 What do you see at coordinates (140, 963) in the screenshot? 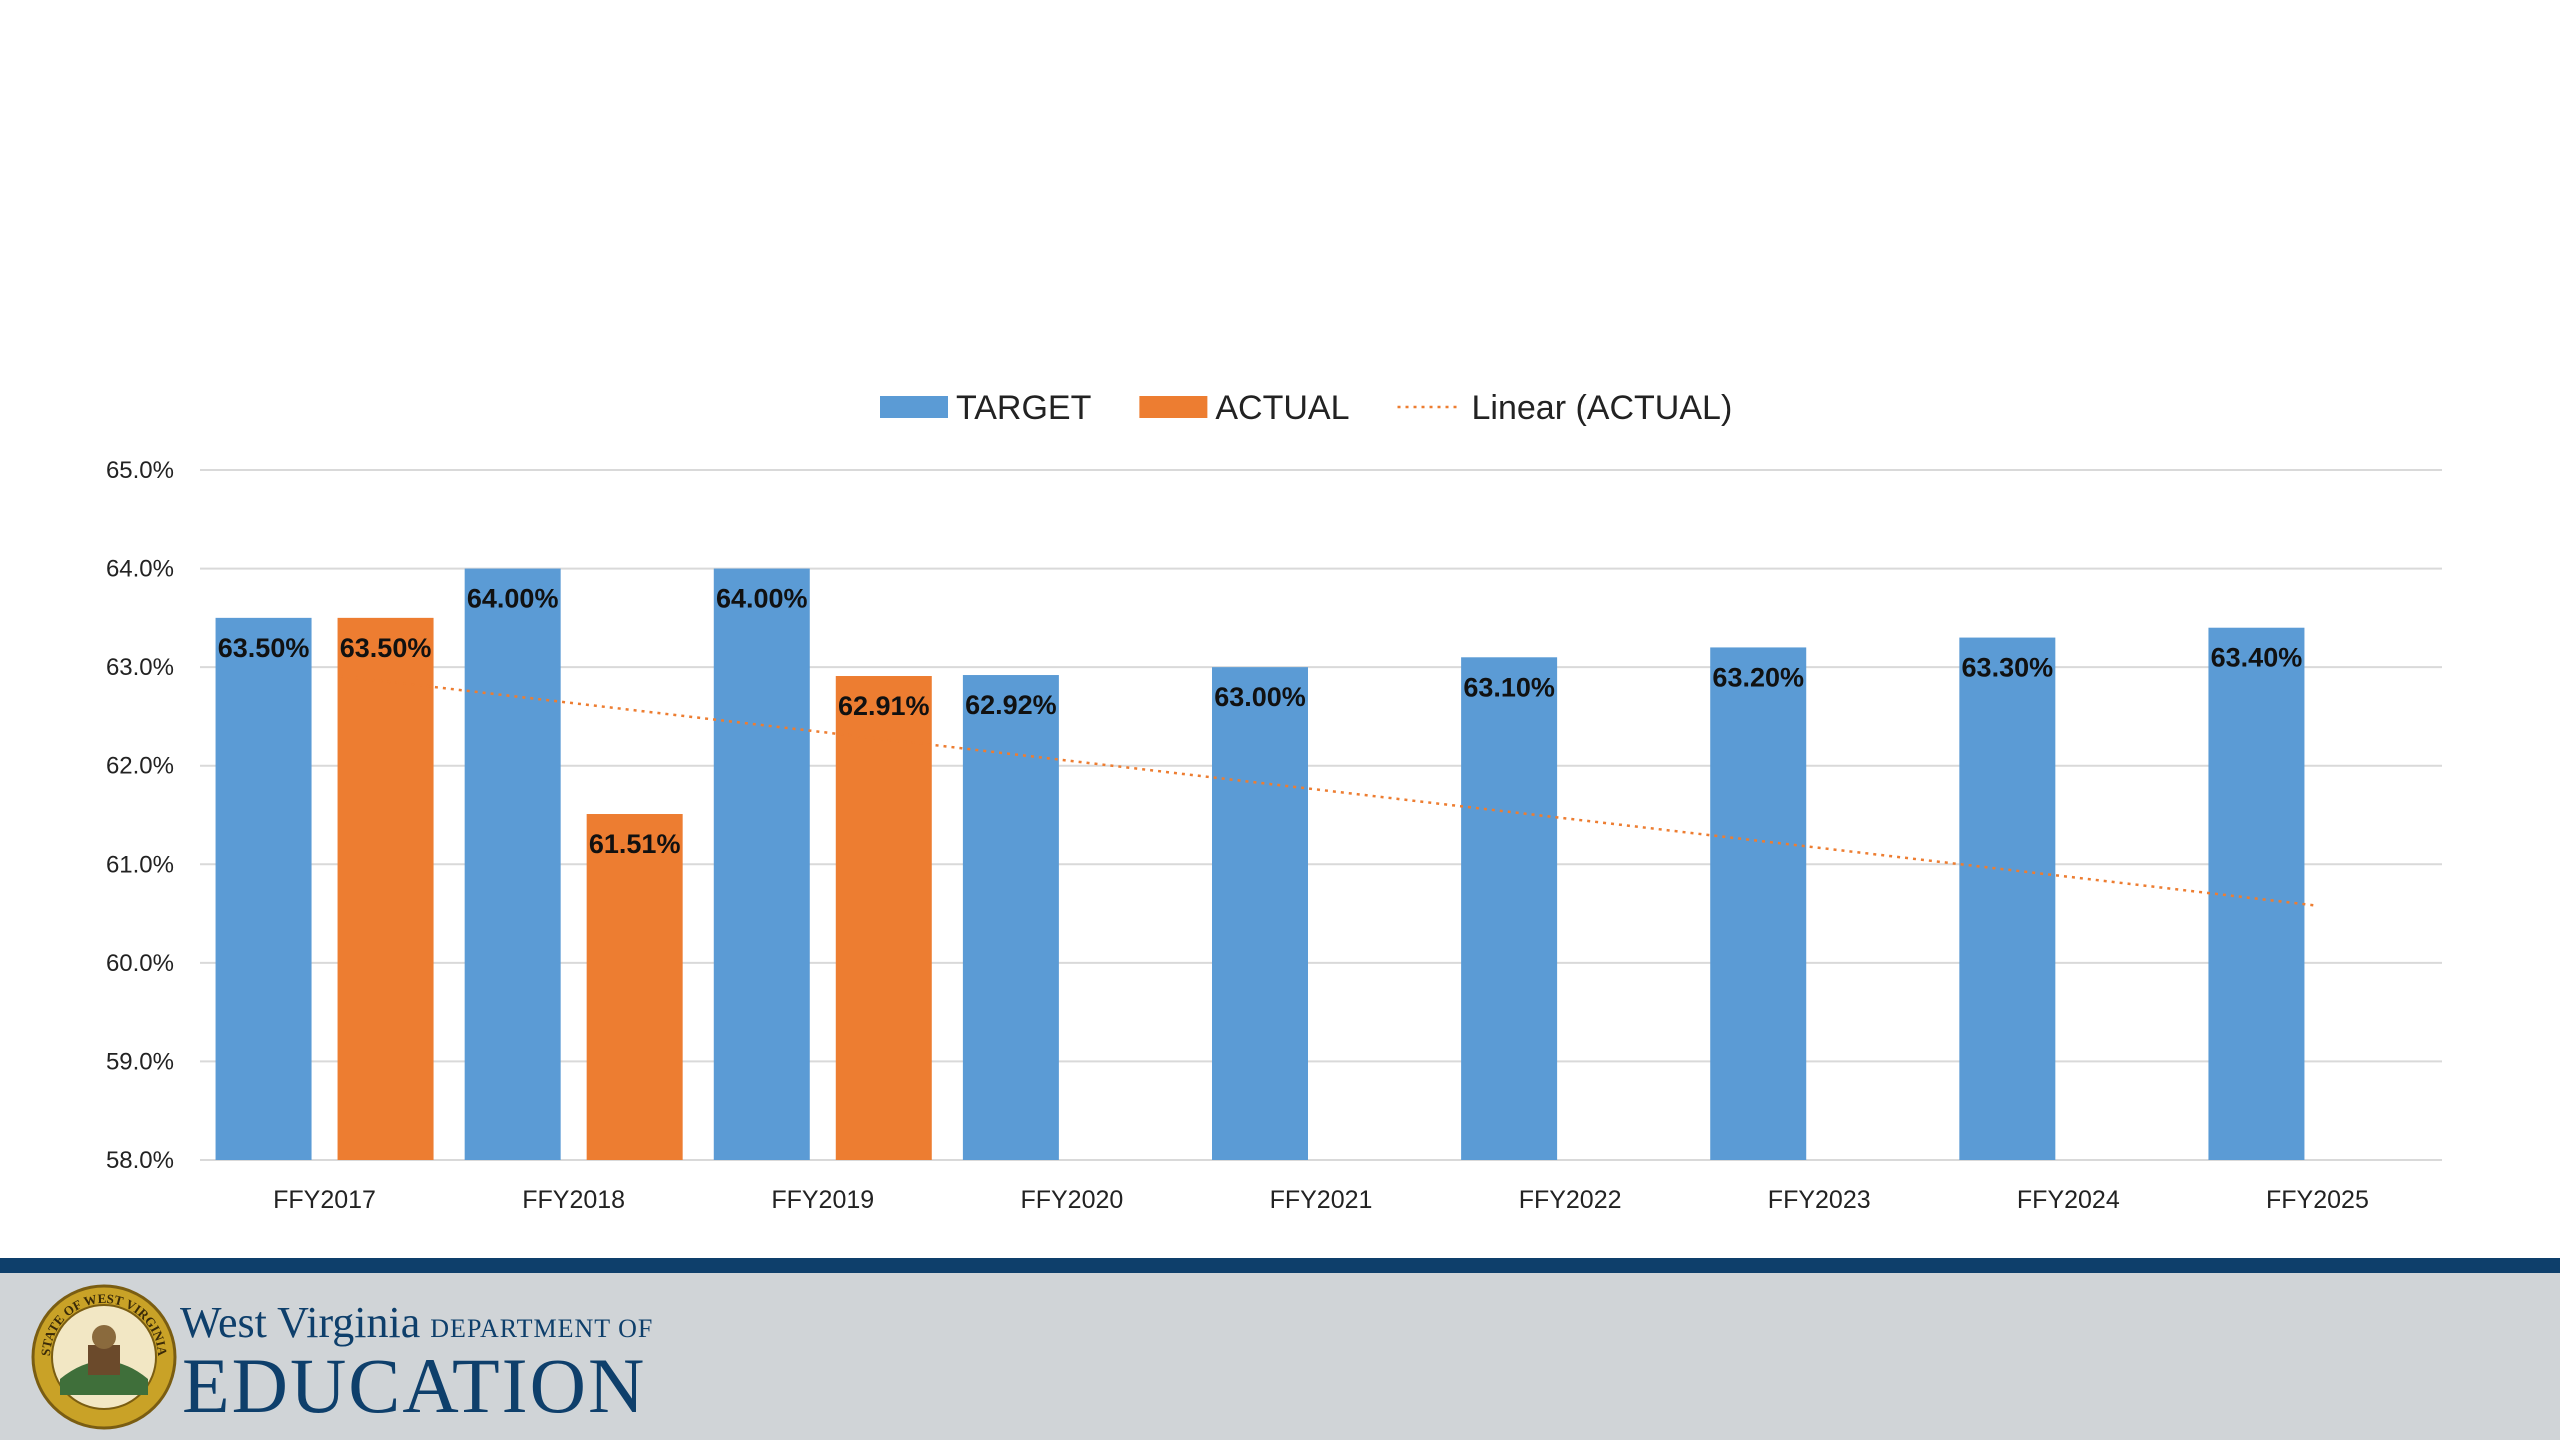
I see `y-tick-label: 60.0%` at bounding box center [140, 963].